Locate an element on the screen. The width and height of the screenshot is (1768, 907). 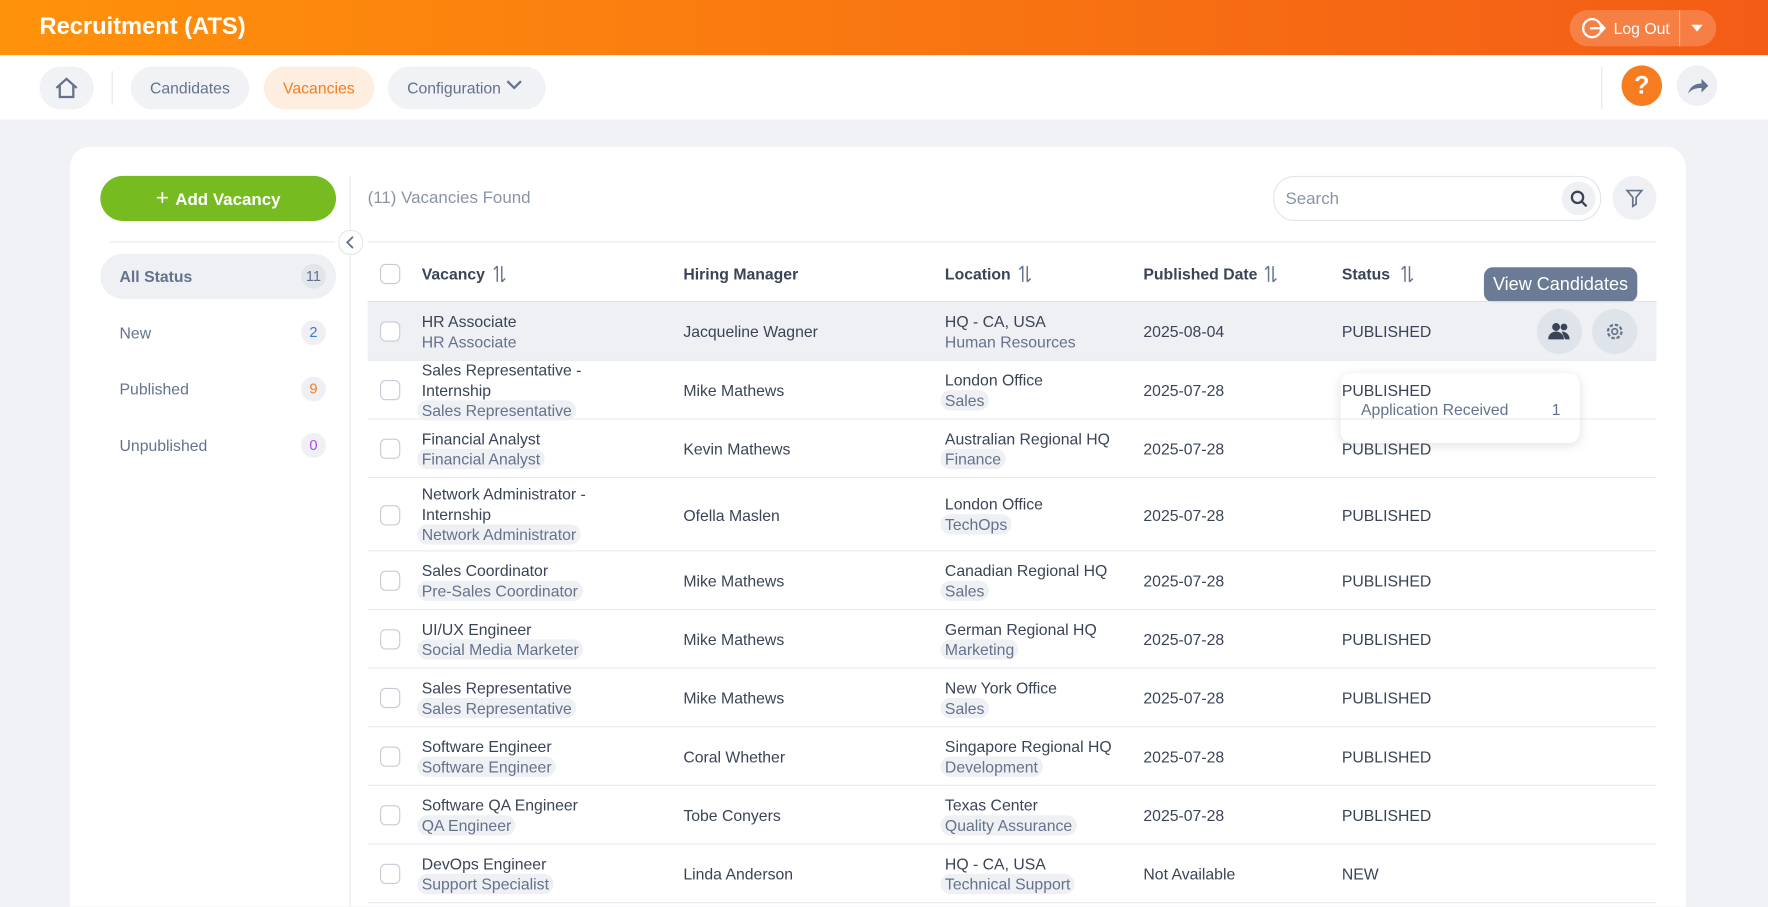
filter-count: 9 is located at coordinates (313, 389).